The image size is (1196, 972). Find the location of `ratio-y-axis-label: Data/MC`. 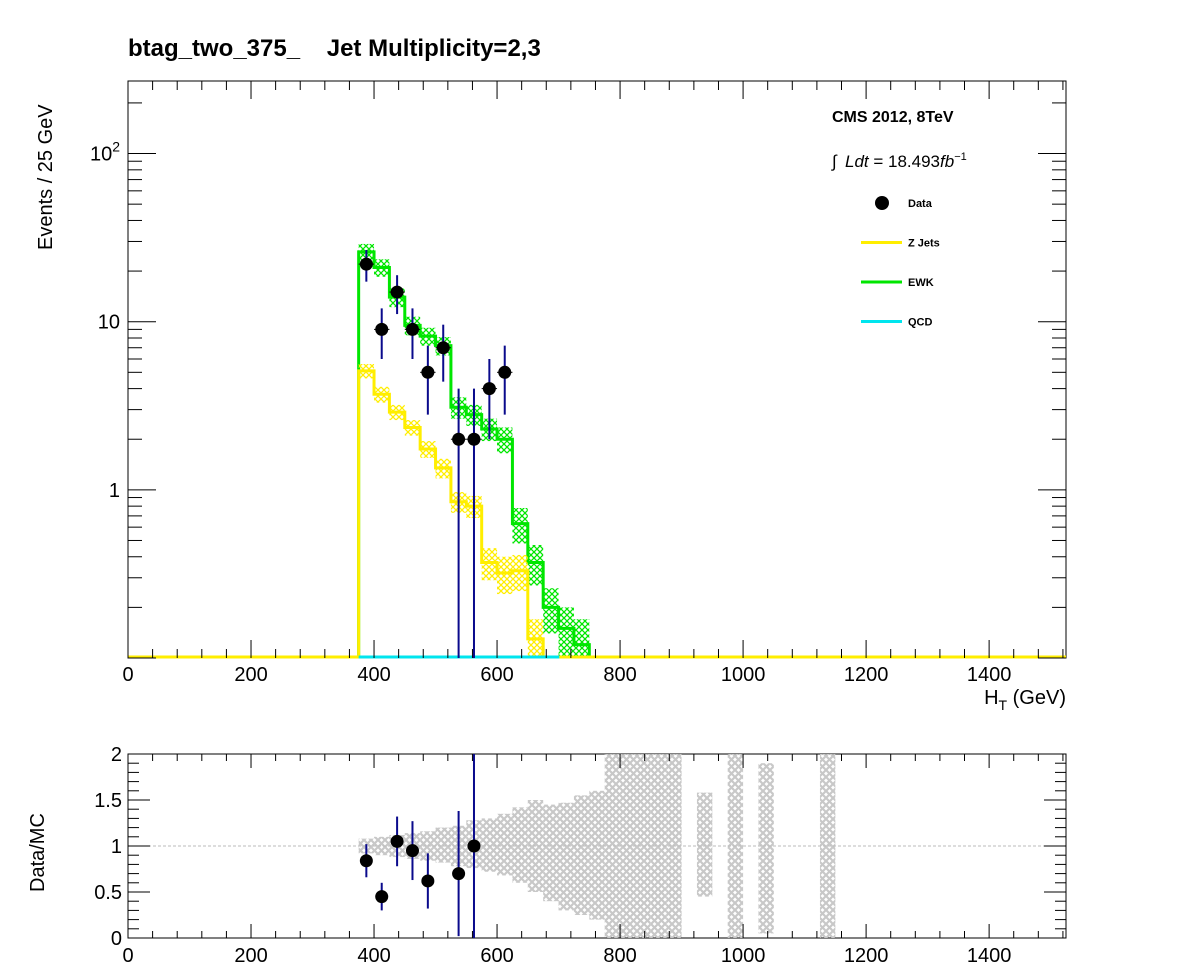

ratio-y-axis-label: Data/MC is located at coordinates (38, 852).